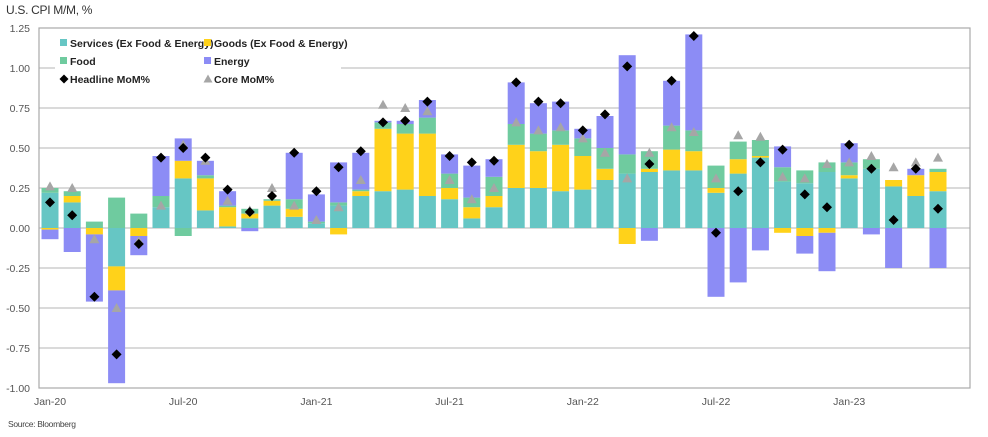 Image resolution: width=988 pixels, height=437 pixels. Describe the element at coordinates (20, 109) in the screenshot. I see `y-tick-label: 0.75` at that location.